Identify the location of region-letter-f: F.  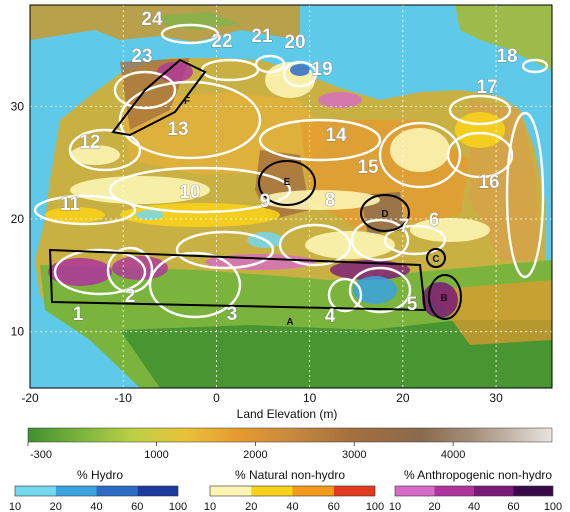
(187, 101).